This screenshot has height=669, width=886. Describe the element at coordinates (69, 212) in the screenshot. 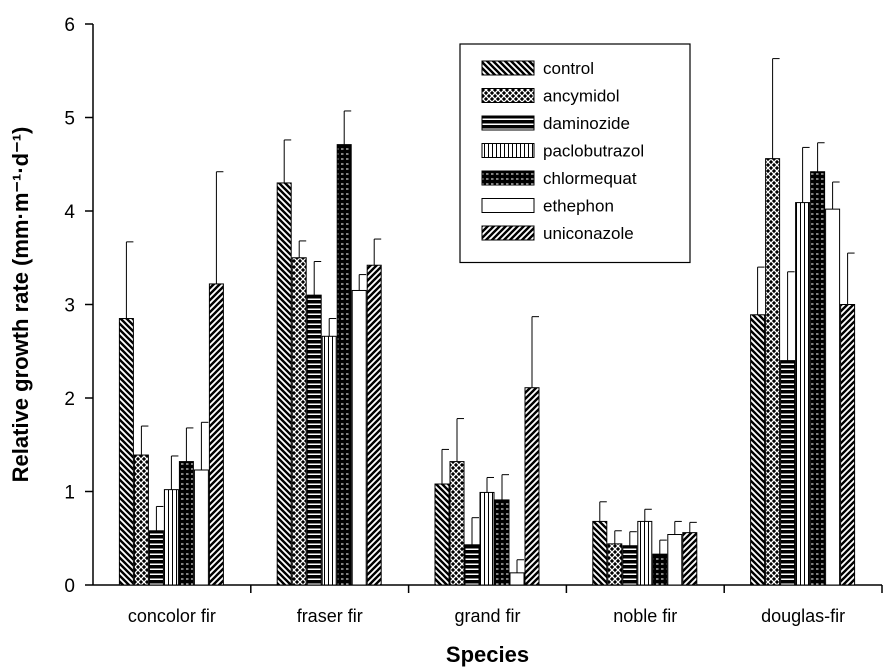

I see `y-tick-label: 4` at that location.